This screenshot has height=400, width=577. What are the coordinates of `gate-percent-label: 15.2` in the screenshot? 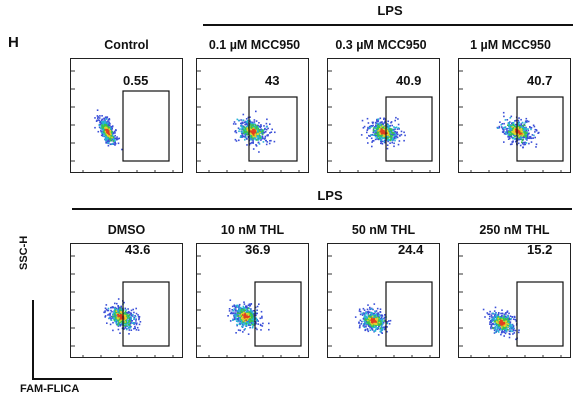 It's located at (540, 250).